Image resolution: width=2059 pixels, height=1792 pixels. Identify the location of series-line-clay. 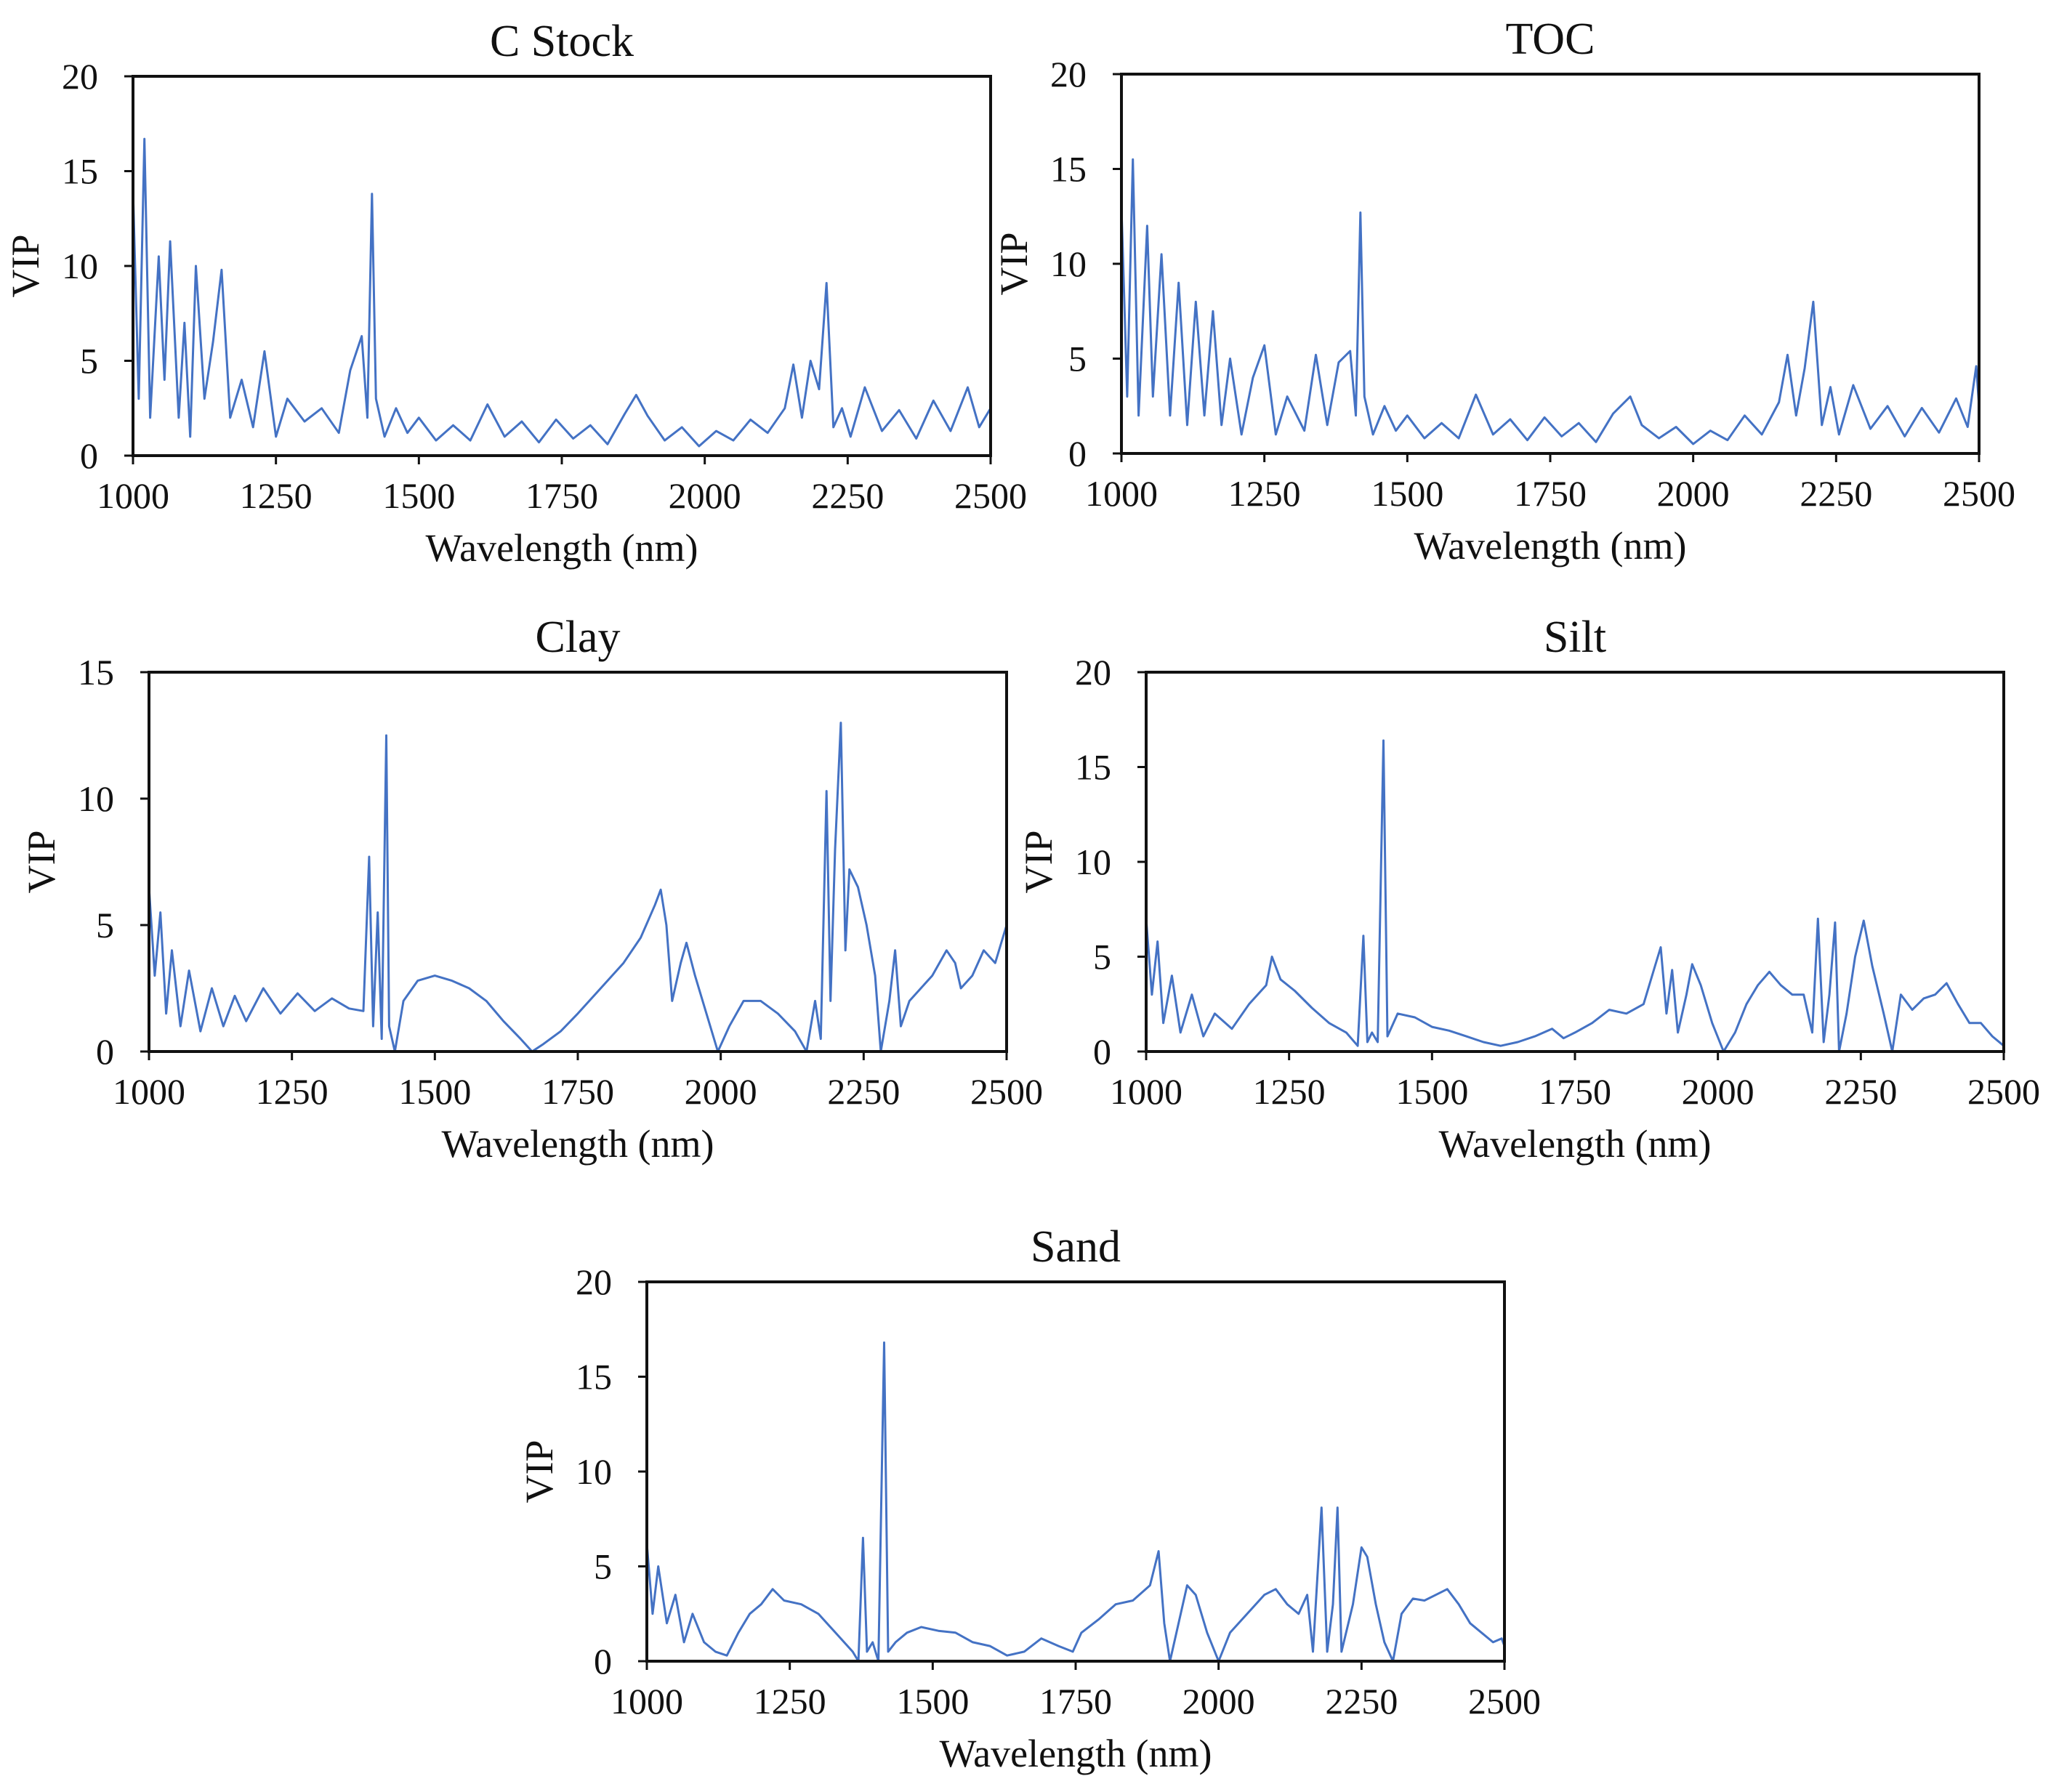
(578, 887).